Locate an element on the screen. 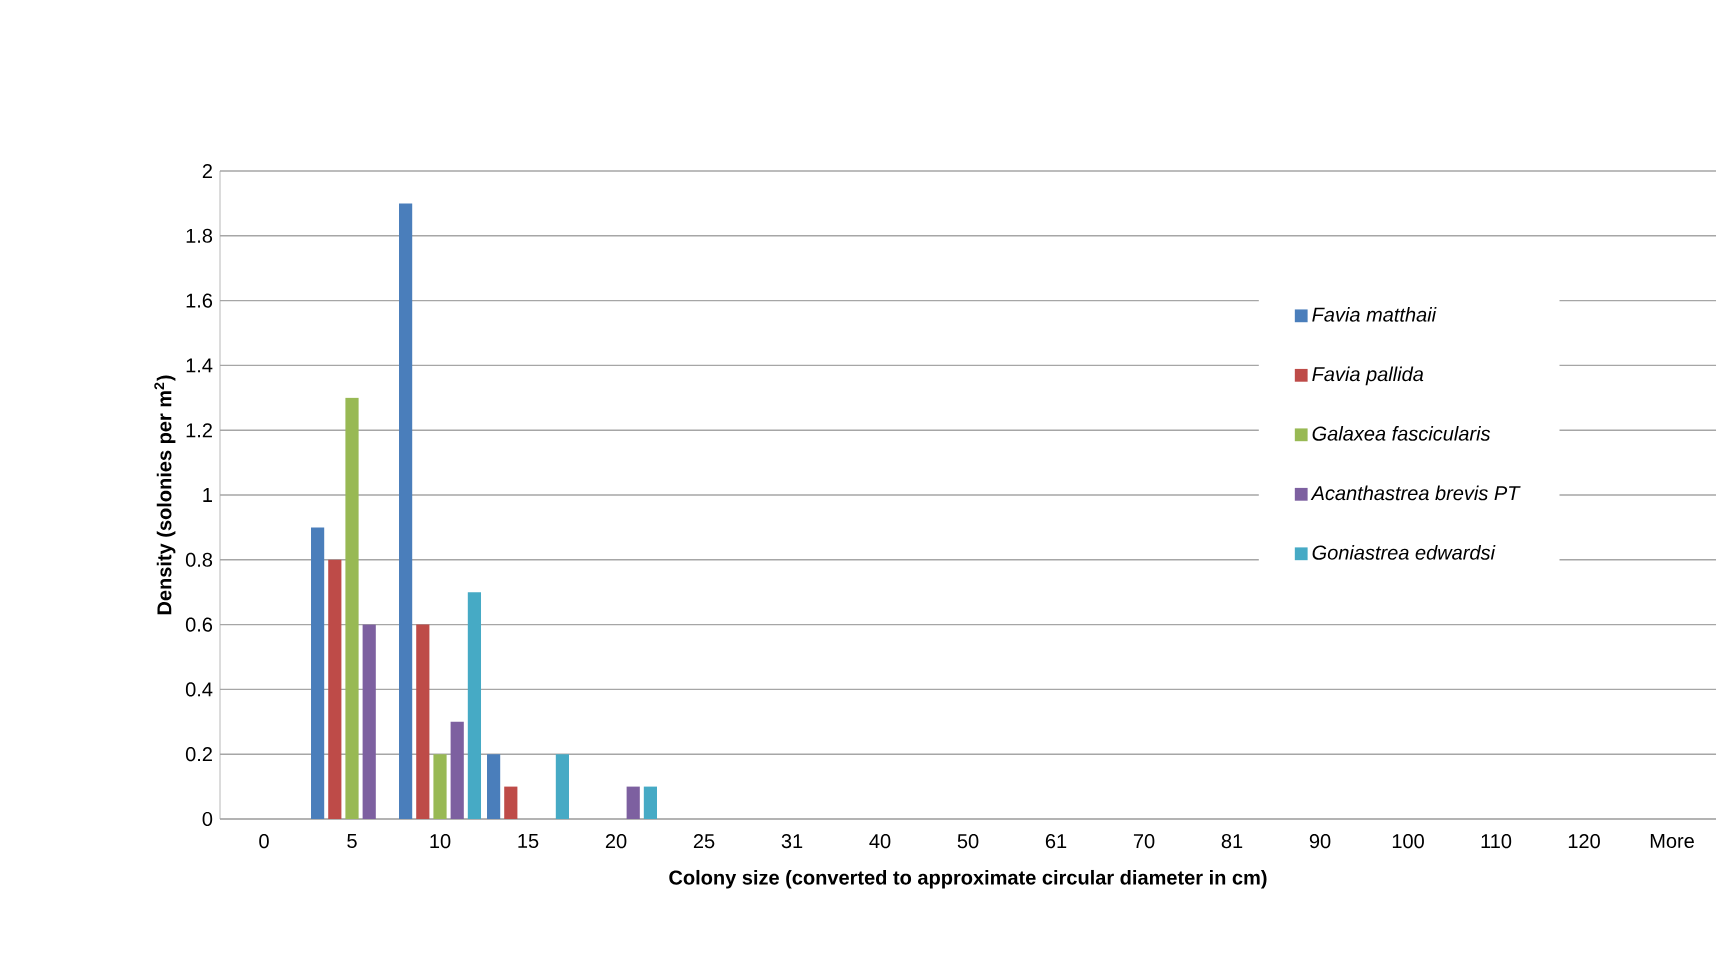 The width and height of the screenshot is (1732, 959). x-tick-label: 100 is located at coordinates (1408, 841).